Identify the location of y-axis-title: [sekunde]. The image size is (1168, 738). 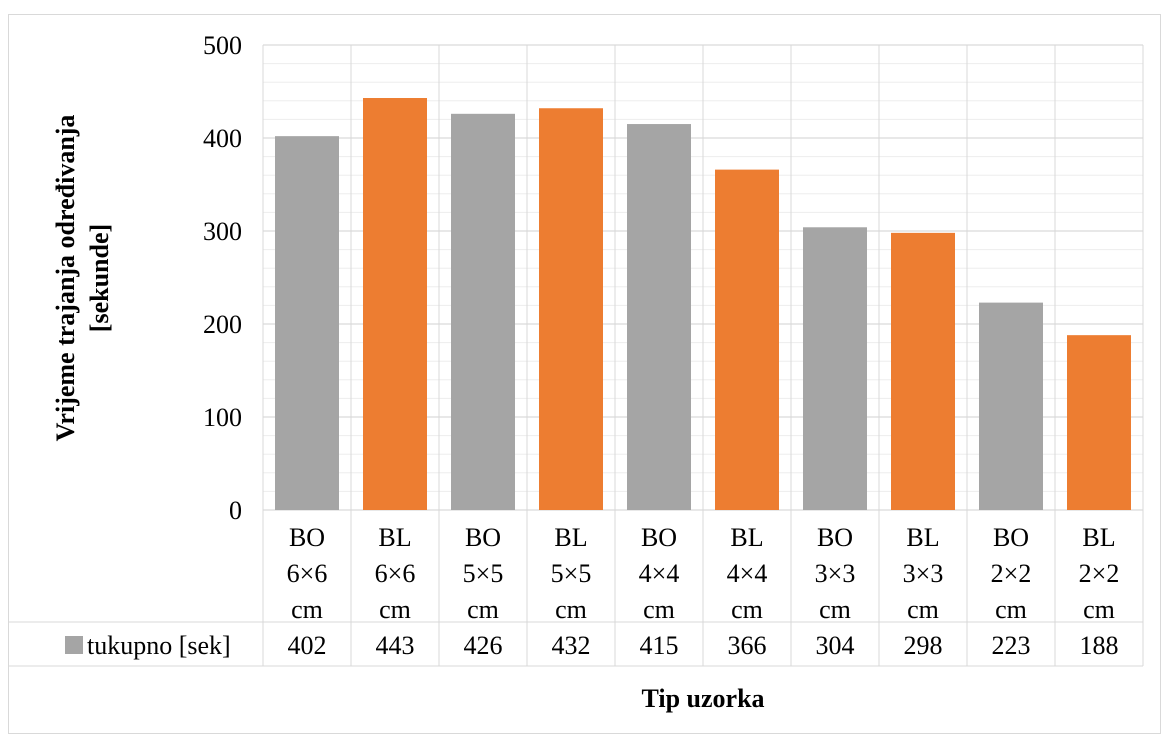
(99, 278).